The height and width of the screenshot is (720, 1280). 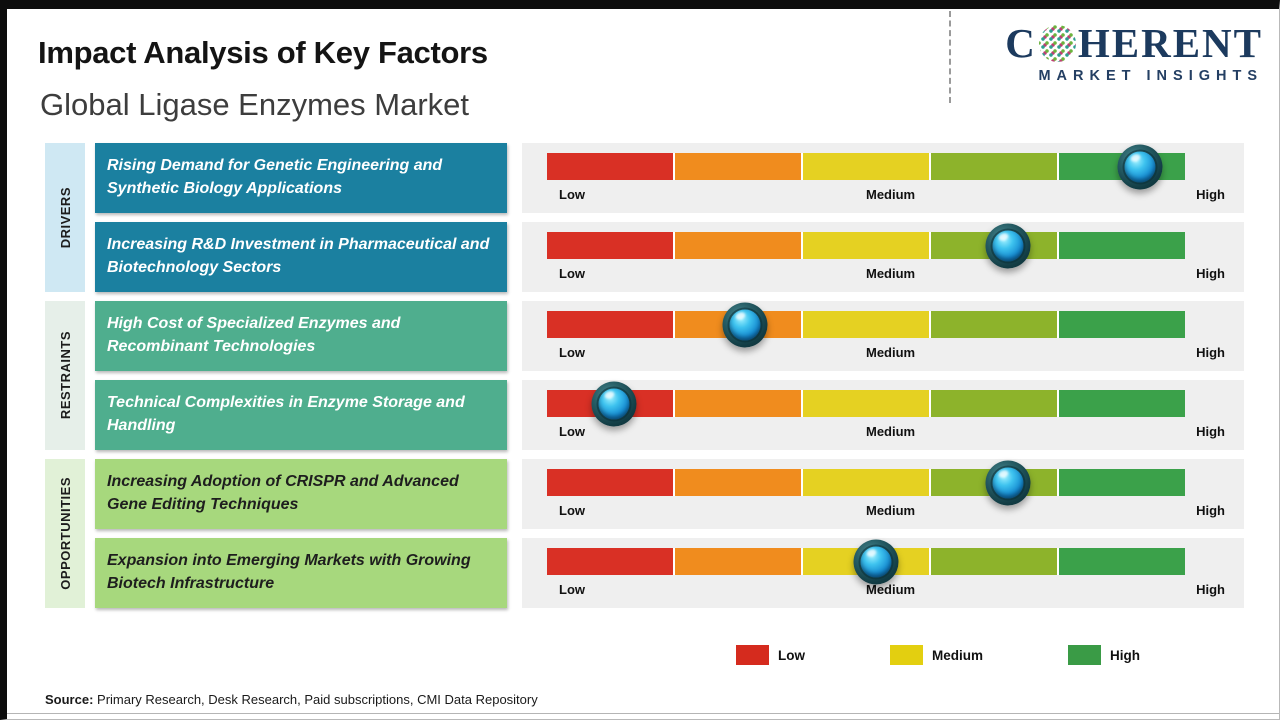 I want to click on logo-wordmark: C HERENT, so click(x=1113, y=43).